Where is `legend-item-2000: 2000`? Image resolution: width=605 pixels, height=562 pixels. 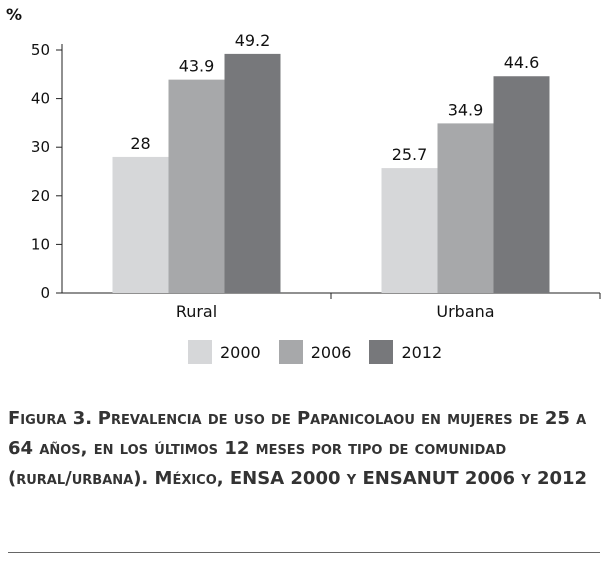
legend-item-2000: 2000 is located at coordinates (224, 352).